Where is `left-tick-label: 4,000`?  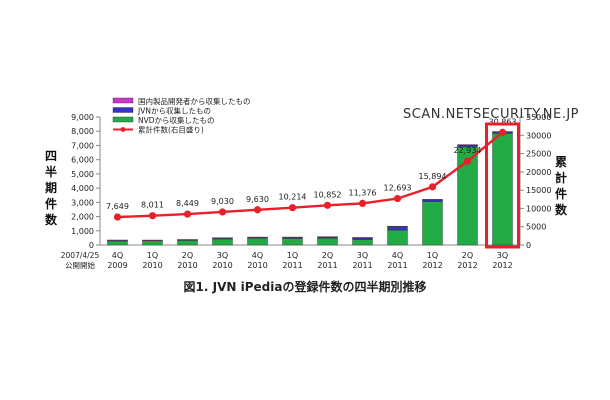
left-tick-label: 4,000 is located at coordinates (82, 188).